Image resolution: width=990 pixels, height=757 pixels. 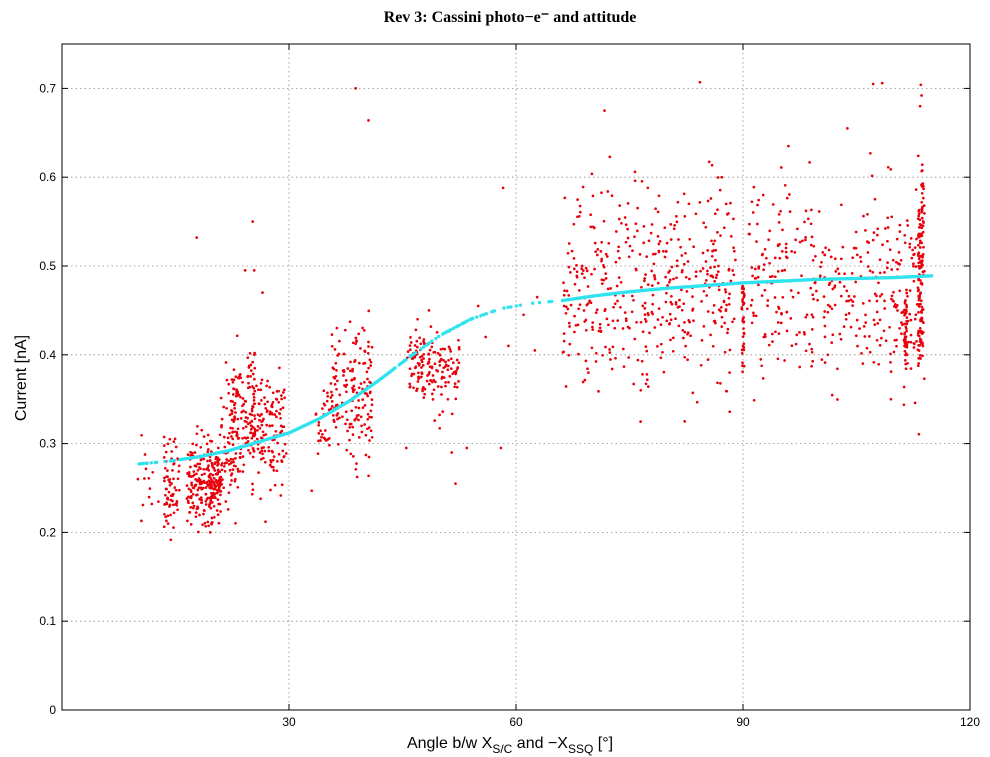 What do you see at coordinates (631, 722) in the screenshot?
I see `x-tick-labels: 30 60 90 120` at bounding box center [631, 722].